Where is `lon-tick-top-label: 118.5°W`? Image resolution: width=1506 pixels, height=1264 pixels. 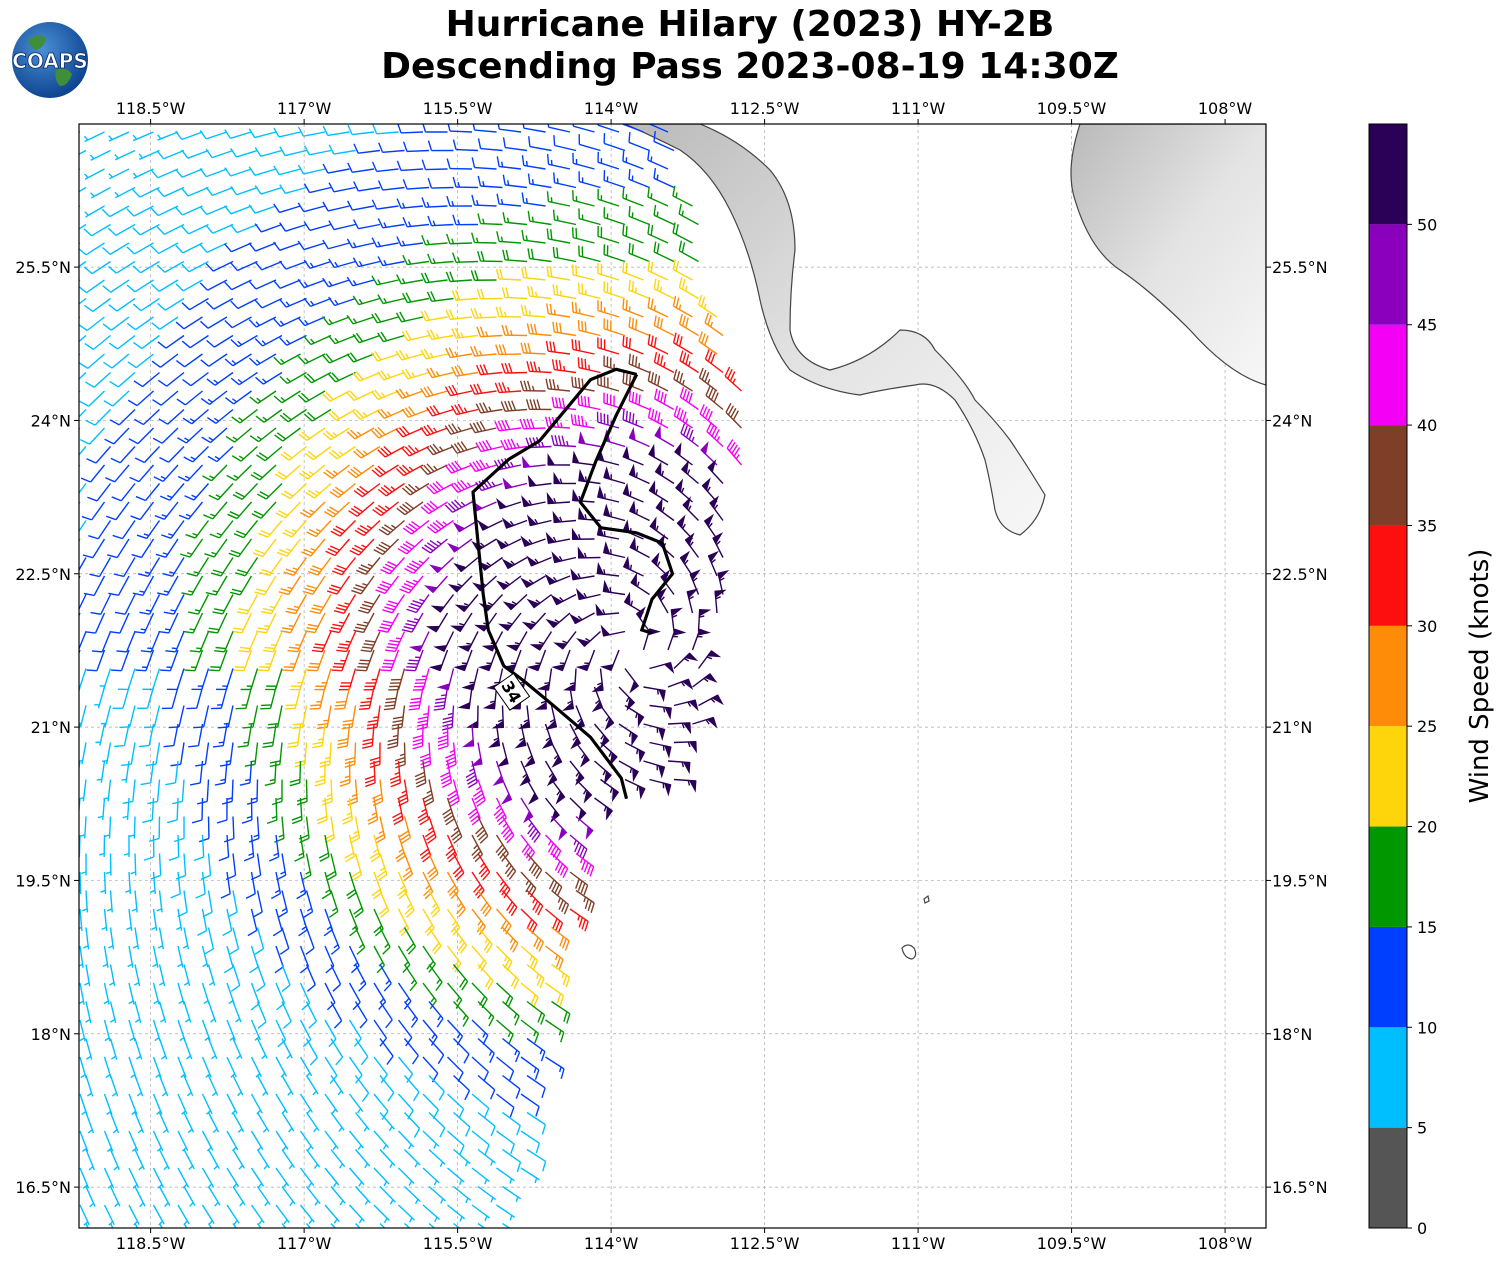
lon-tick-top-label: 118.5°W is located at coordinates (151, 108).